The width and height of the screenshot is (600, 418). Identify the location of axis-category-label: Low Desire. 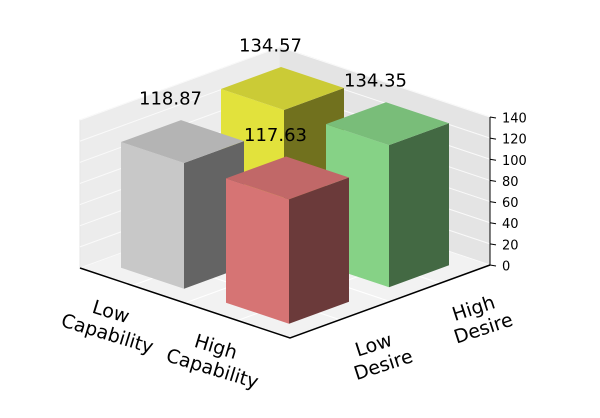
(379, 354).